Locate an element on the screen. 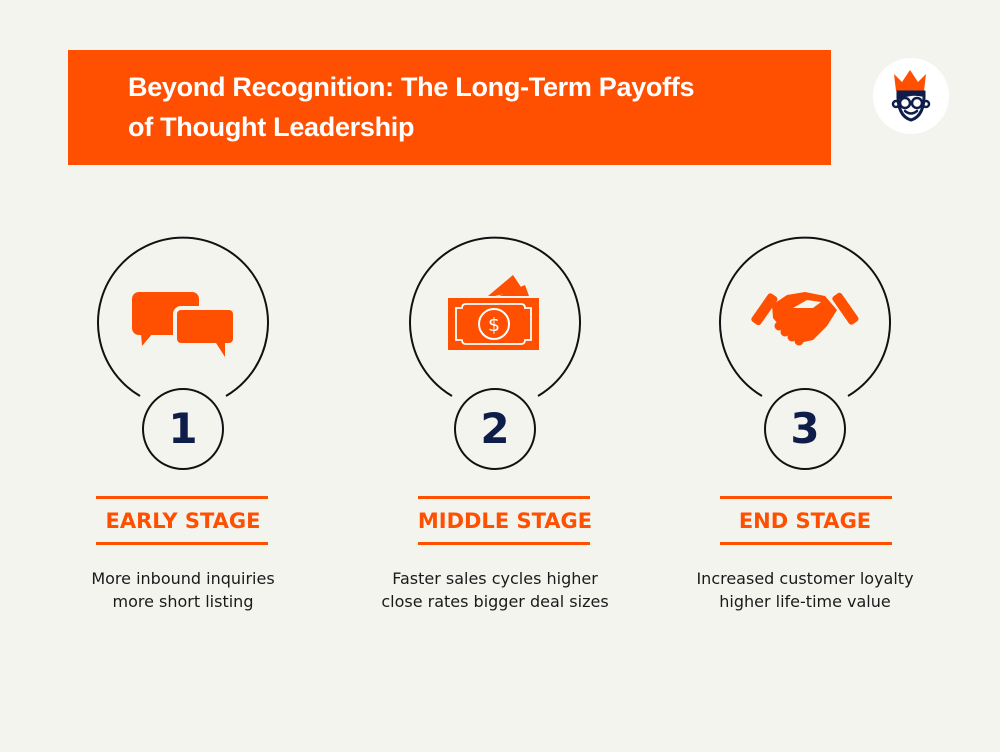 Image resolution: width=1000 pixels, height=752 pixels. stage-number: 3 is located at coordinates (805, 428).